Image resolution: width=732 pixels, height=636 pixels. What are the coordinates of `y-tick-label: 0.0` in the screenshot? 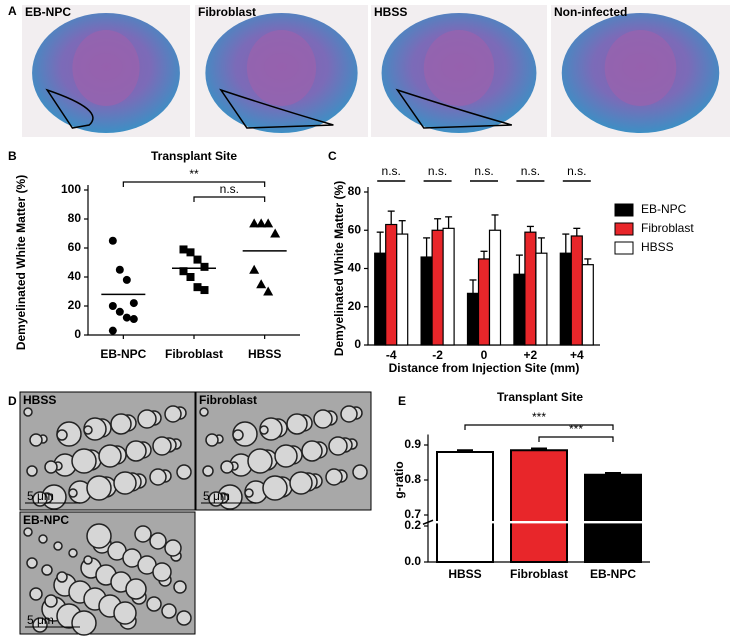 It's located at (412, 561).